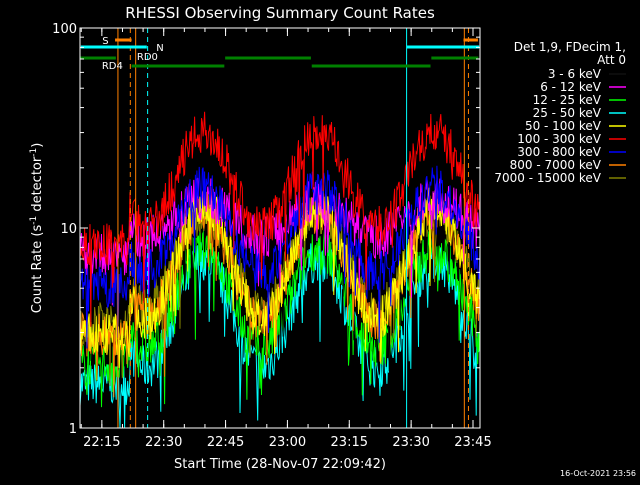 The image size is (640, 485). What do you see at coordinates (64, 29) in the screenshot?
I see `y-tick-label-2: 100` at bounding box center [64, 29].